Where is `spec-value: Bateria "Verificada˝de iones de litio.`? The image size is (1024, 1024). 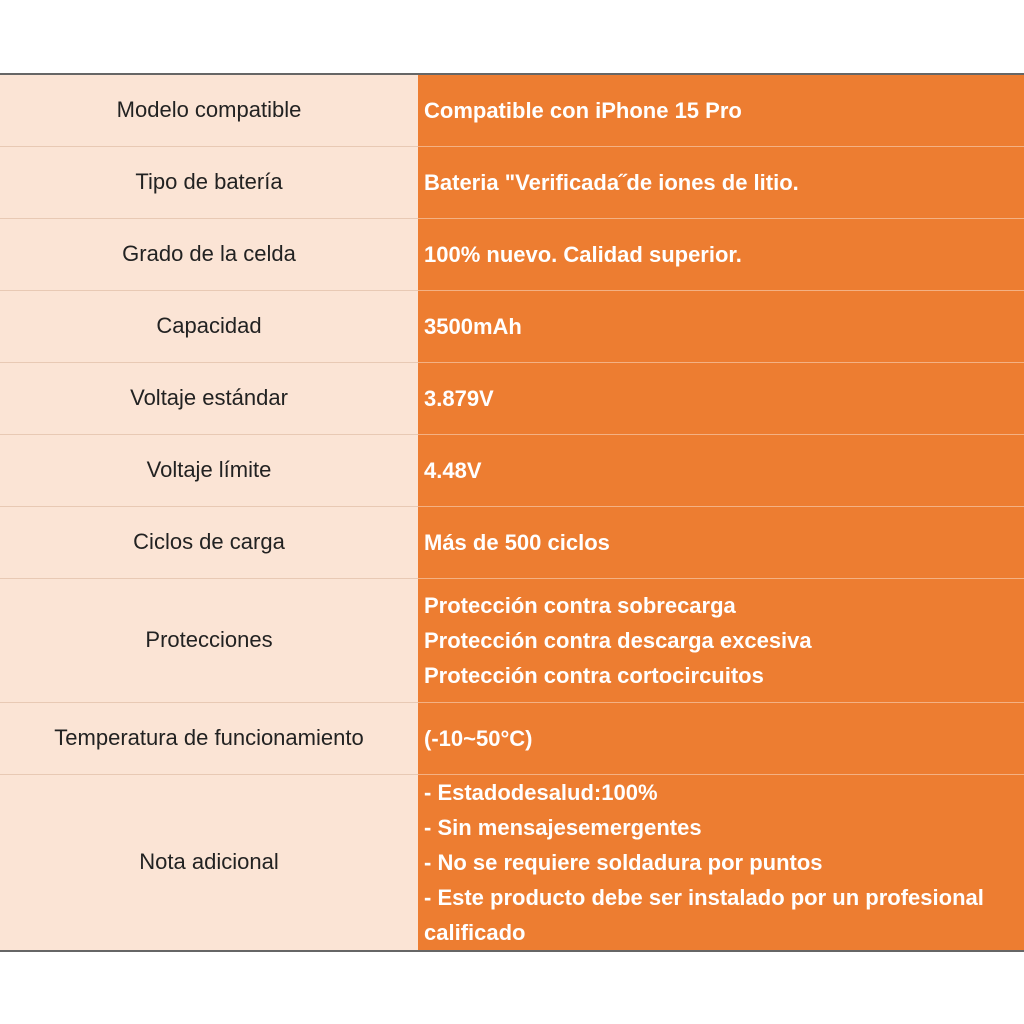 spec-value: Bateria "Verificada˝de iones de litio. is located at coordinates (721, 182).